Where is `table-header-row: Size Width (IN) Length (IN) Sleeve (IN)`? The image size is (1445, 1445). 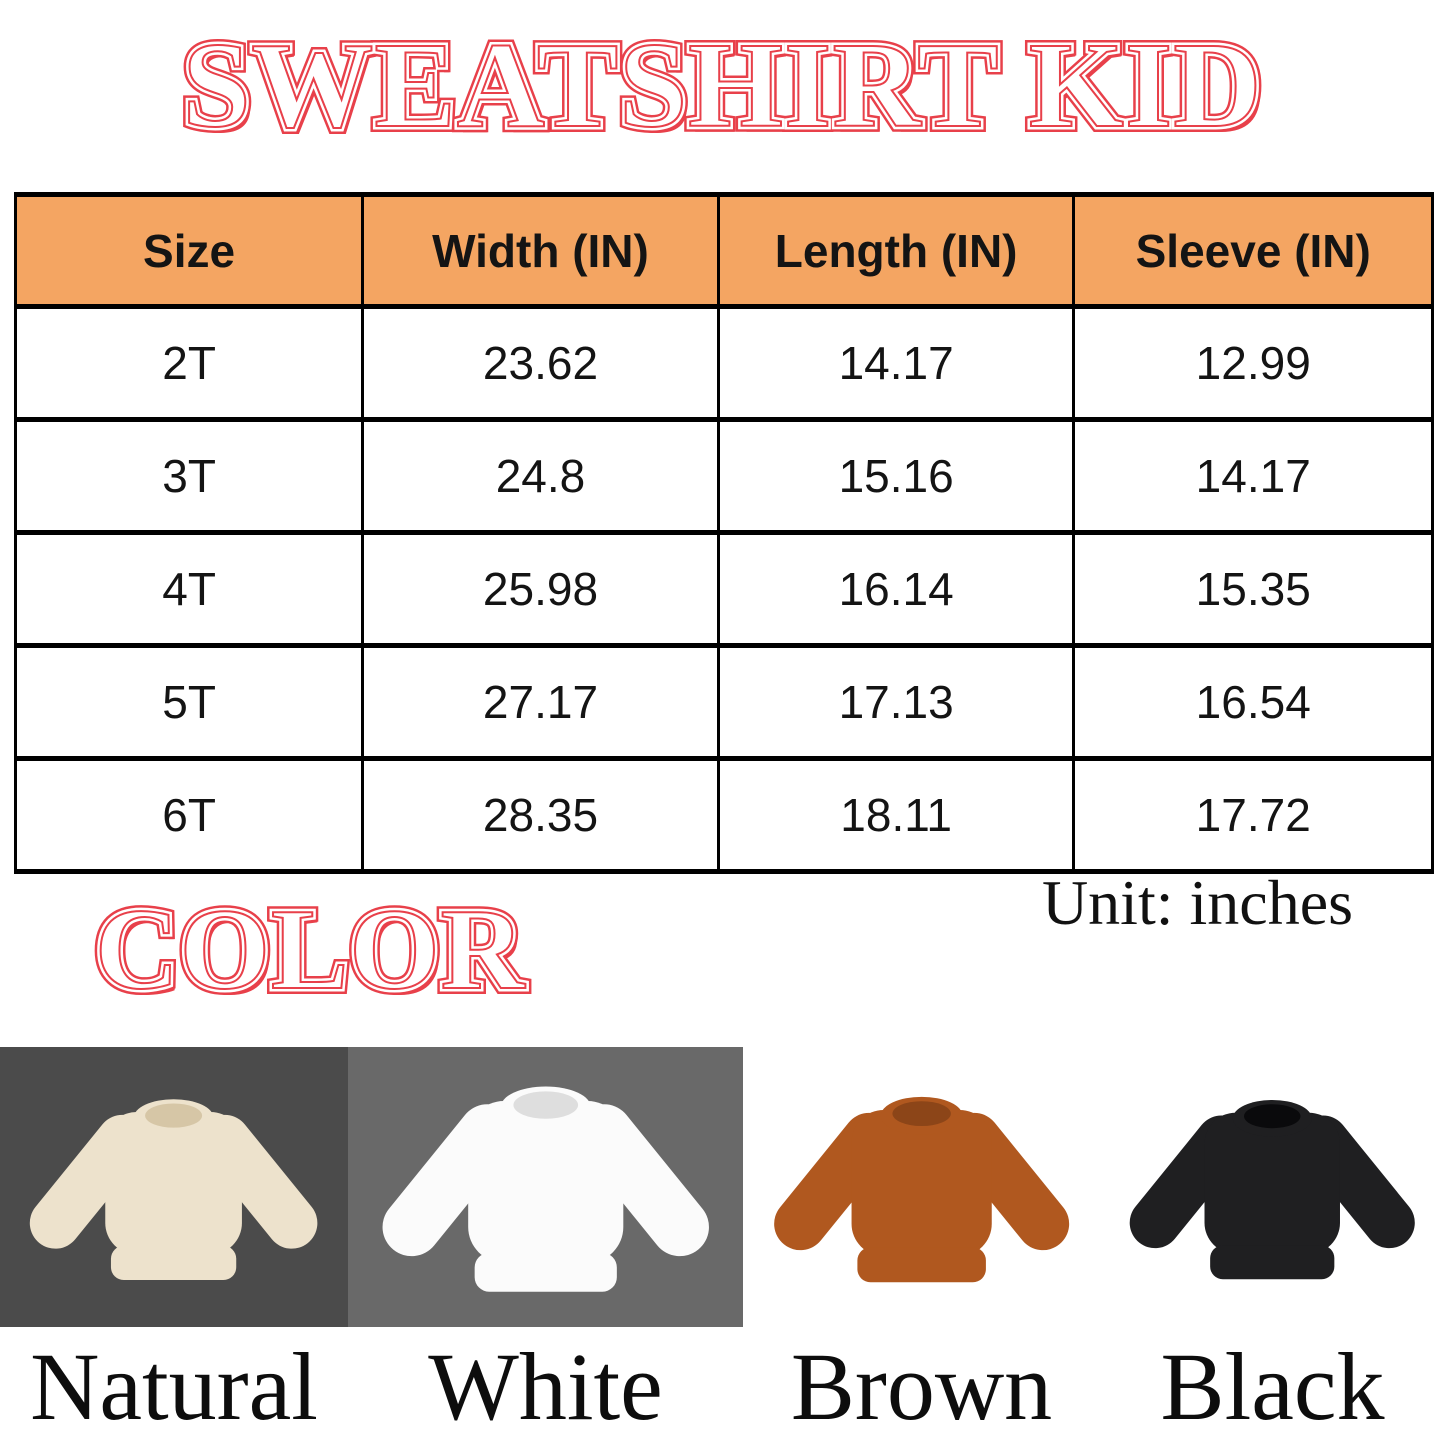
table-header-row: Size Width (IN) Length (IN) Sleeve (IN) is located at coordinates (723, 250).